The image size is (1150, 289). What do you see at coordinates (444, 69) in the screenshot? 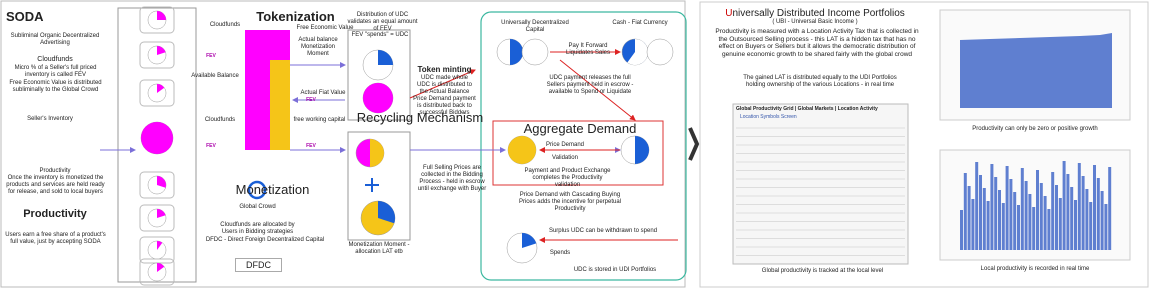
I see `text: Token minting` at bounding box center [444, 69].